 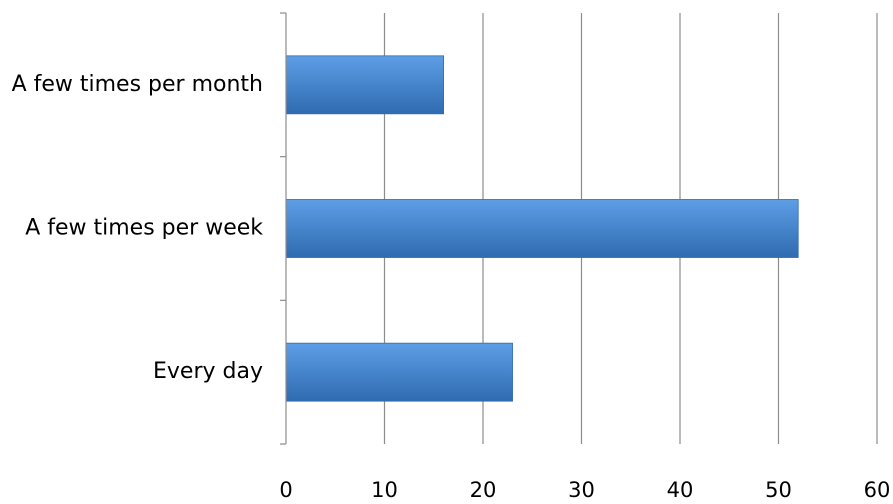 I want to click on x-tick-label: 50, so click(x=778, y=490).